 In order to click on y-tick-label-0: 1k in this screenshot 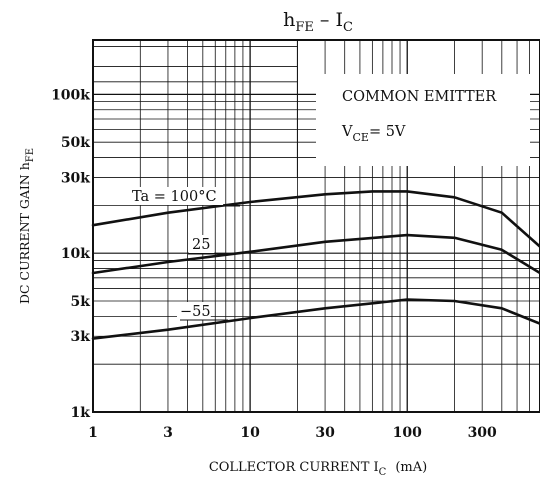, I will do `click(81, 413)`.